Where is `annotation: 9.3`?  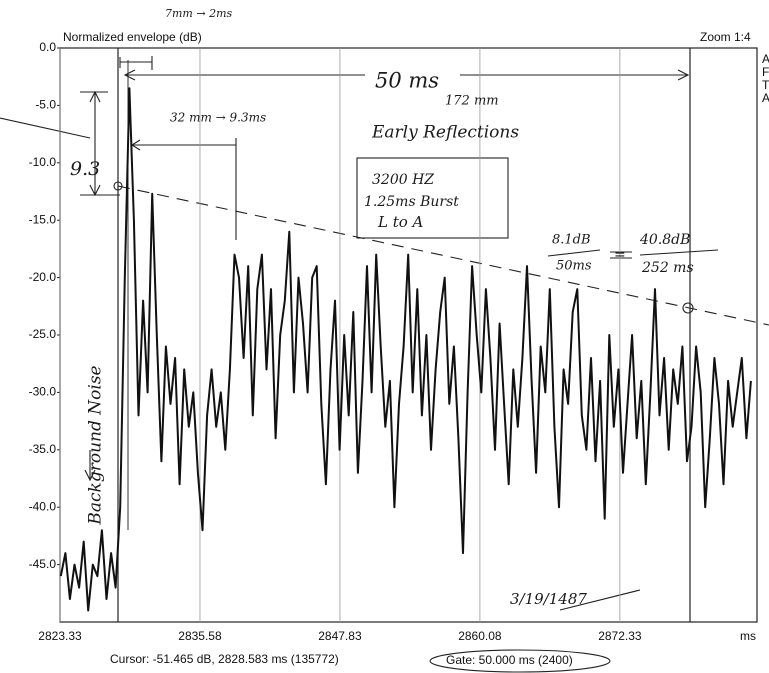 annotation: 9.3 is located at coordinates (85, 169).